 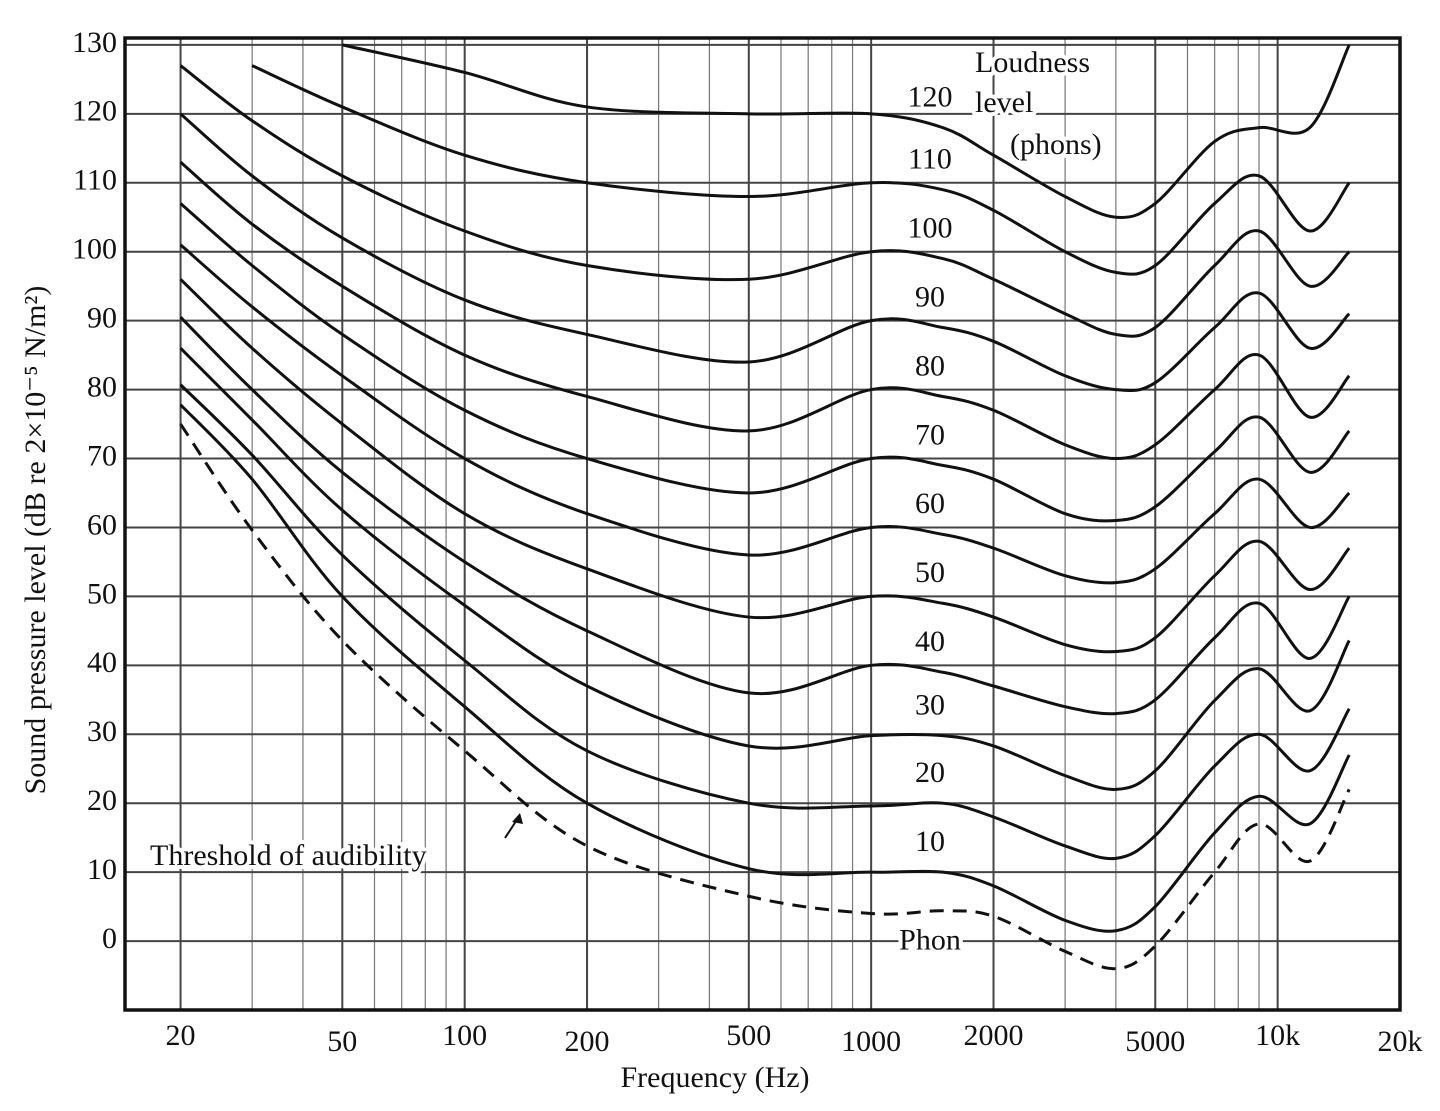 What do you see at coordinates (930, 705) in the screenshot?
I see `curve-label: 30` at bounding box center [930, 705].